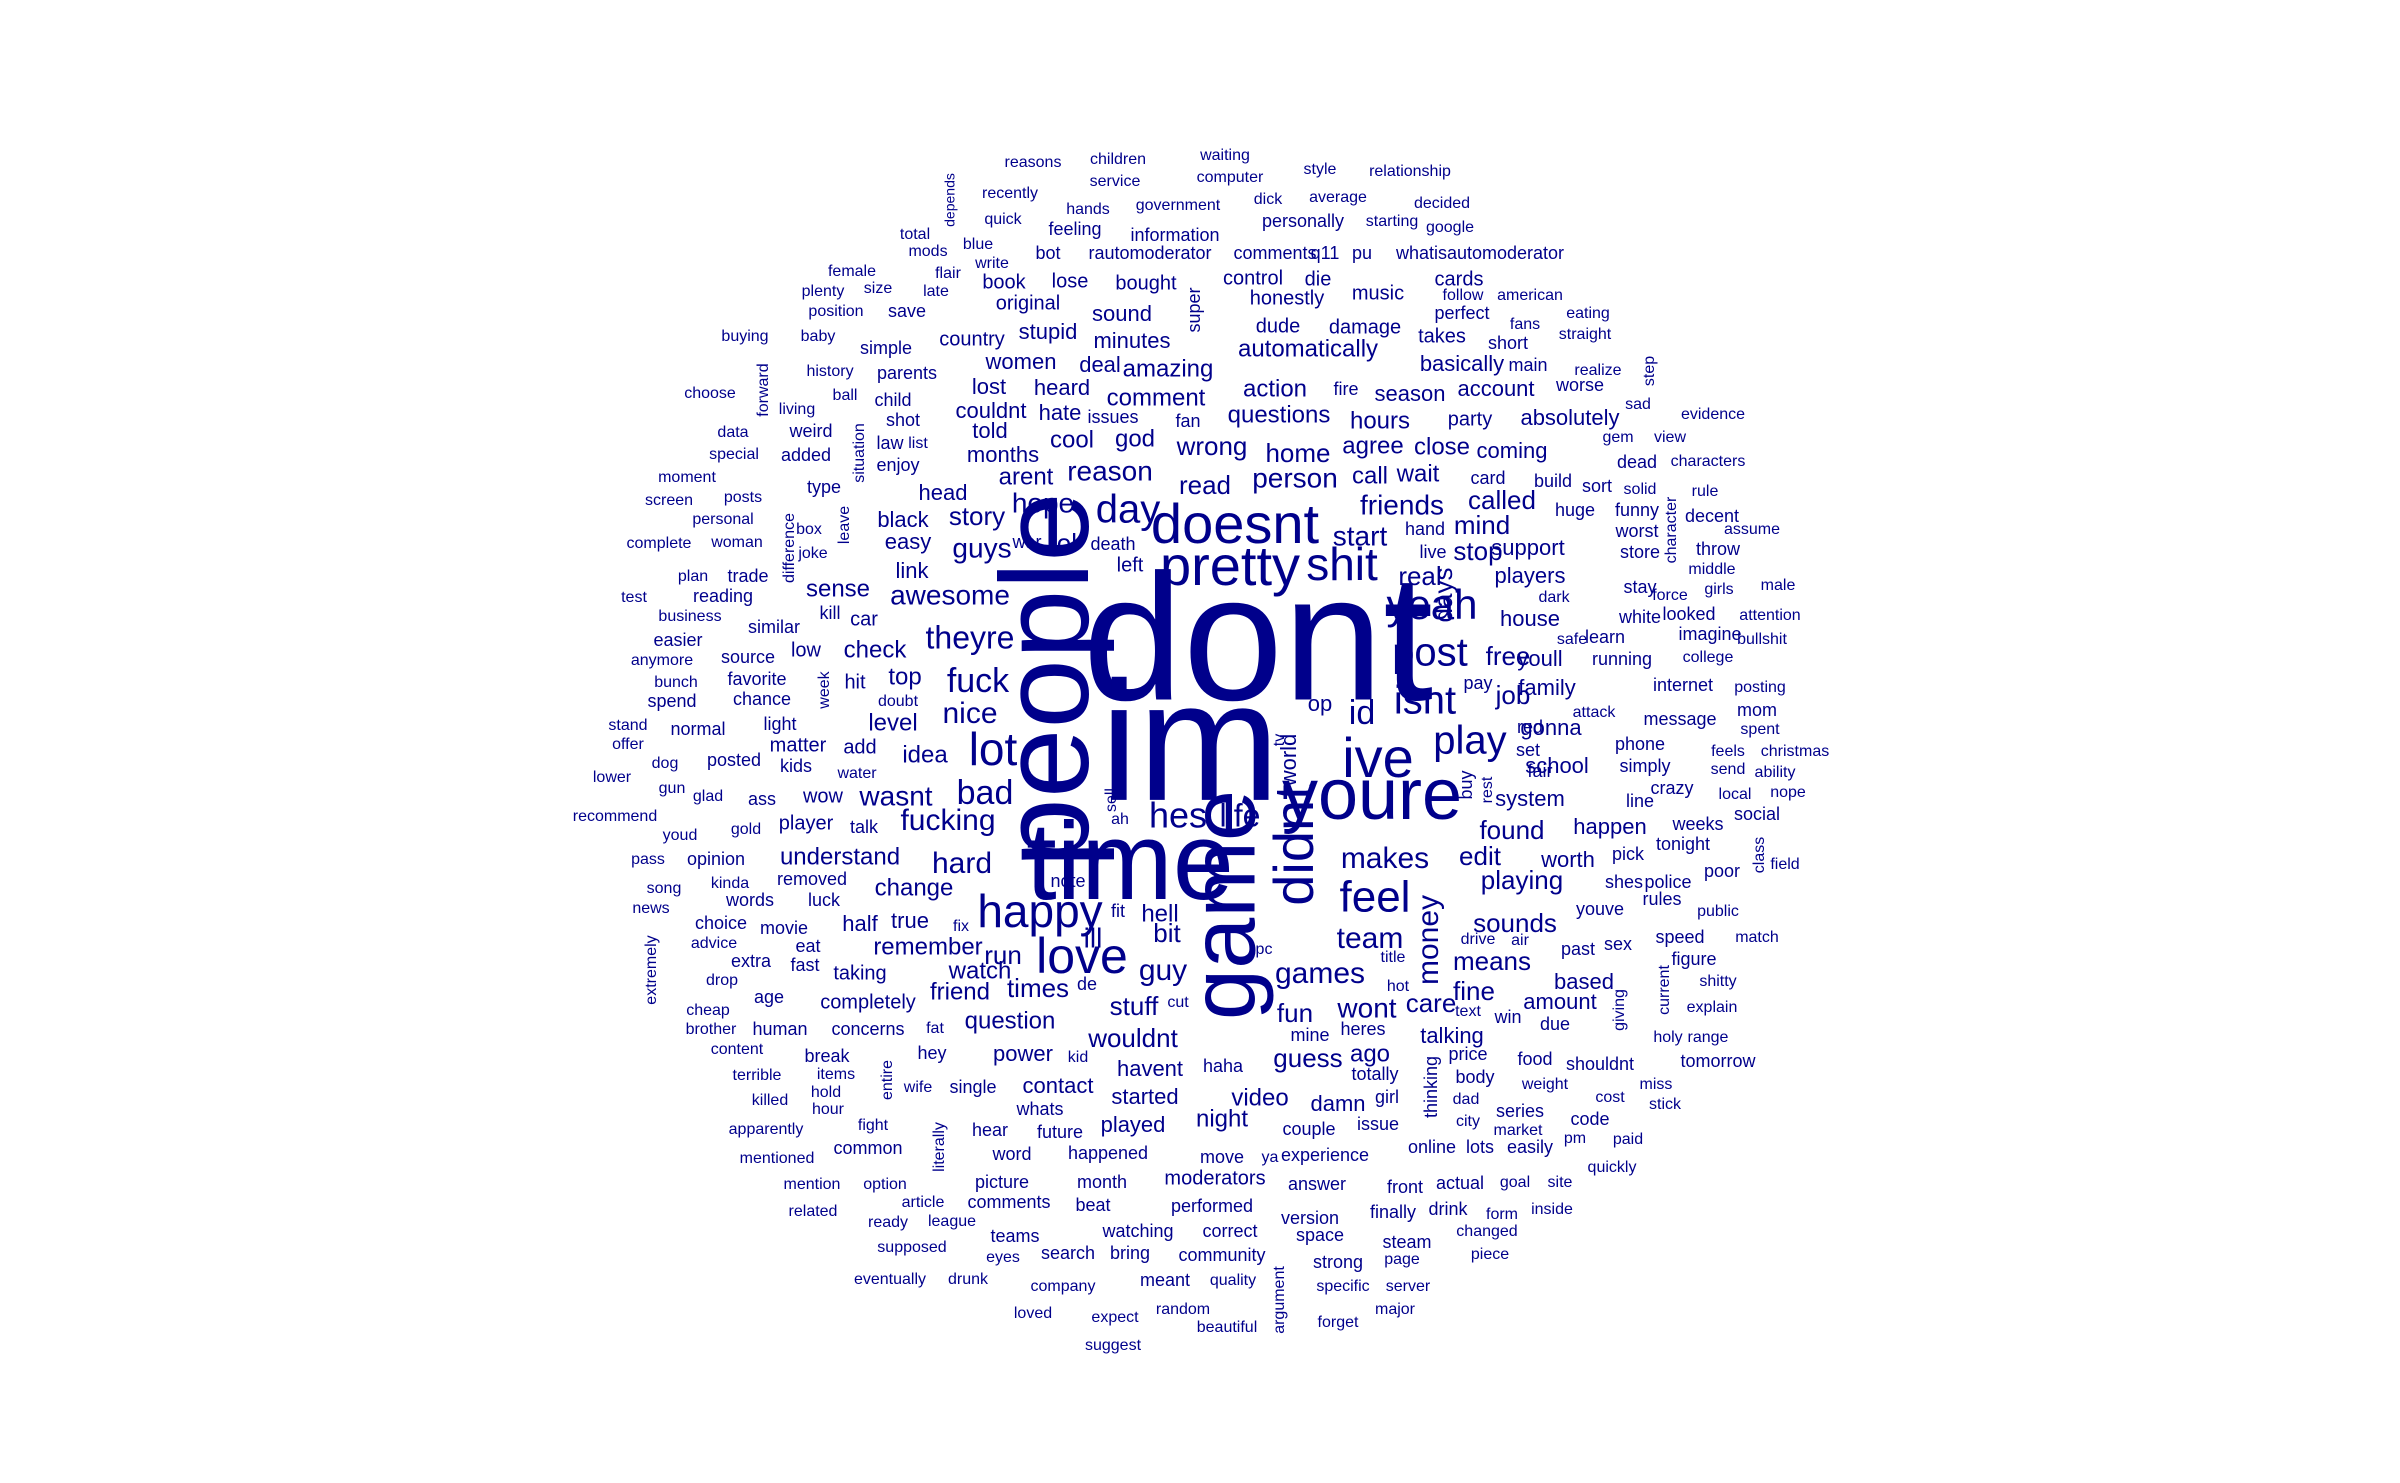 This screenshot has height=1483, width=2400. What do you see at coordinates (892, 400) in the screenshot?
I see `cloud-word-child: child` at bounding box center [892, 400].